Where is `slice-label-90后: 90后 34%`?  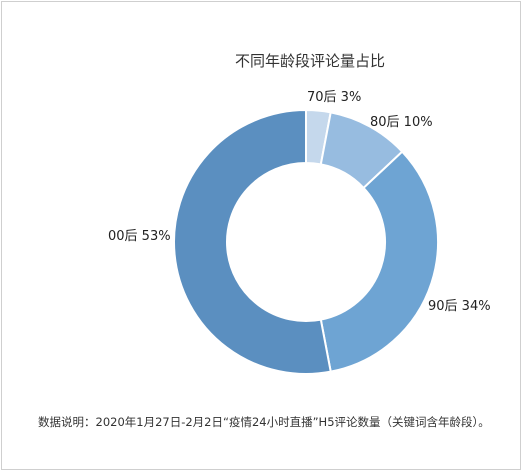 slice-label-90后: 90后 34% is located at coordinates (459, 306).